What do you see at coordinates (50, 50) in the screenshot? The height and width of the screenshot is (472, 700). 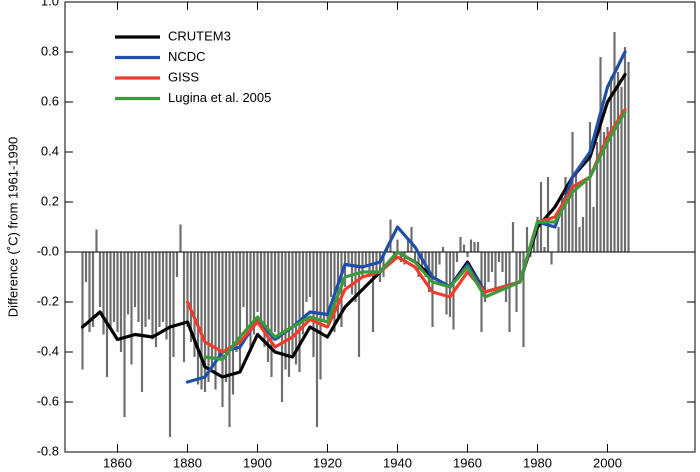 I see `y-tick-label: 0.8` at bounding box center [50, 50].